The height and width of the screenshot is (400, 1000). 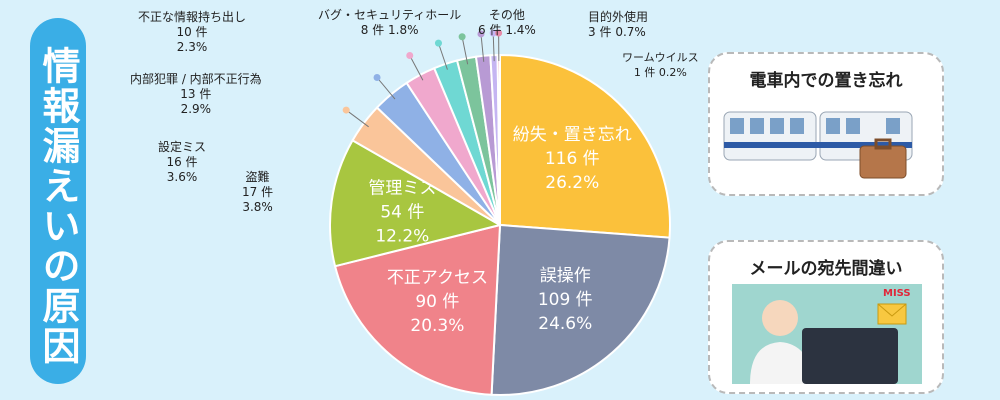 I want to click on slice-label: 20.3%, so click(x=437, y=326).